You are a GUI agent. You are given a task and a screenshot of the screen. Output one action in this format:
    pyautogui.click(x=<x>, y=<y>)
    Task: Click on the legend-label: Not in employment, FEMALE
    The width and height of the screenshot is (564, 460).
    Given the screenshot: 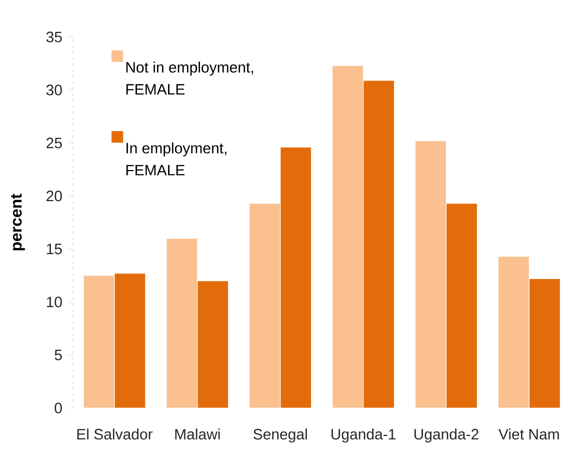 What is the action you would take?
    pyautogui.click(x=190, y=78)
    